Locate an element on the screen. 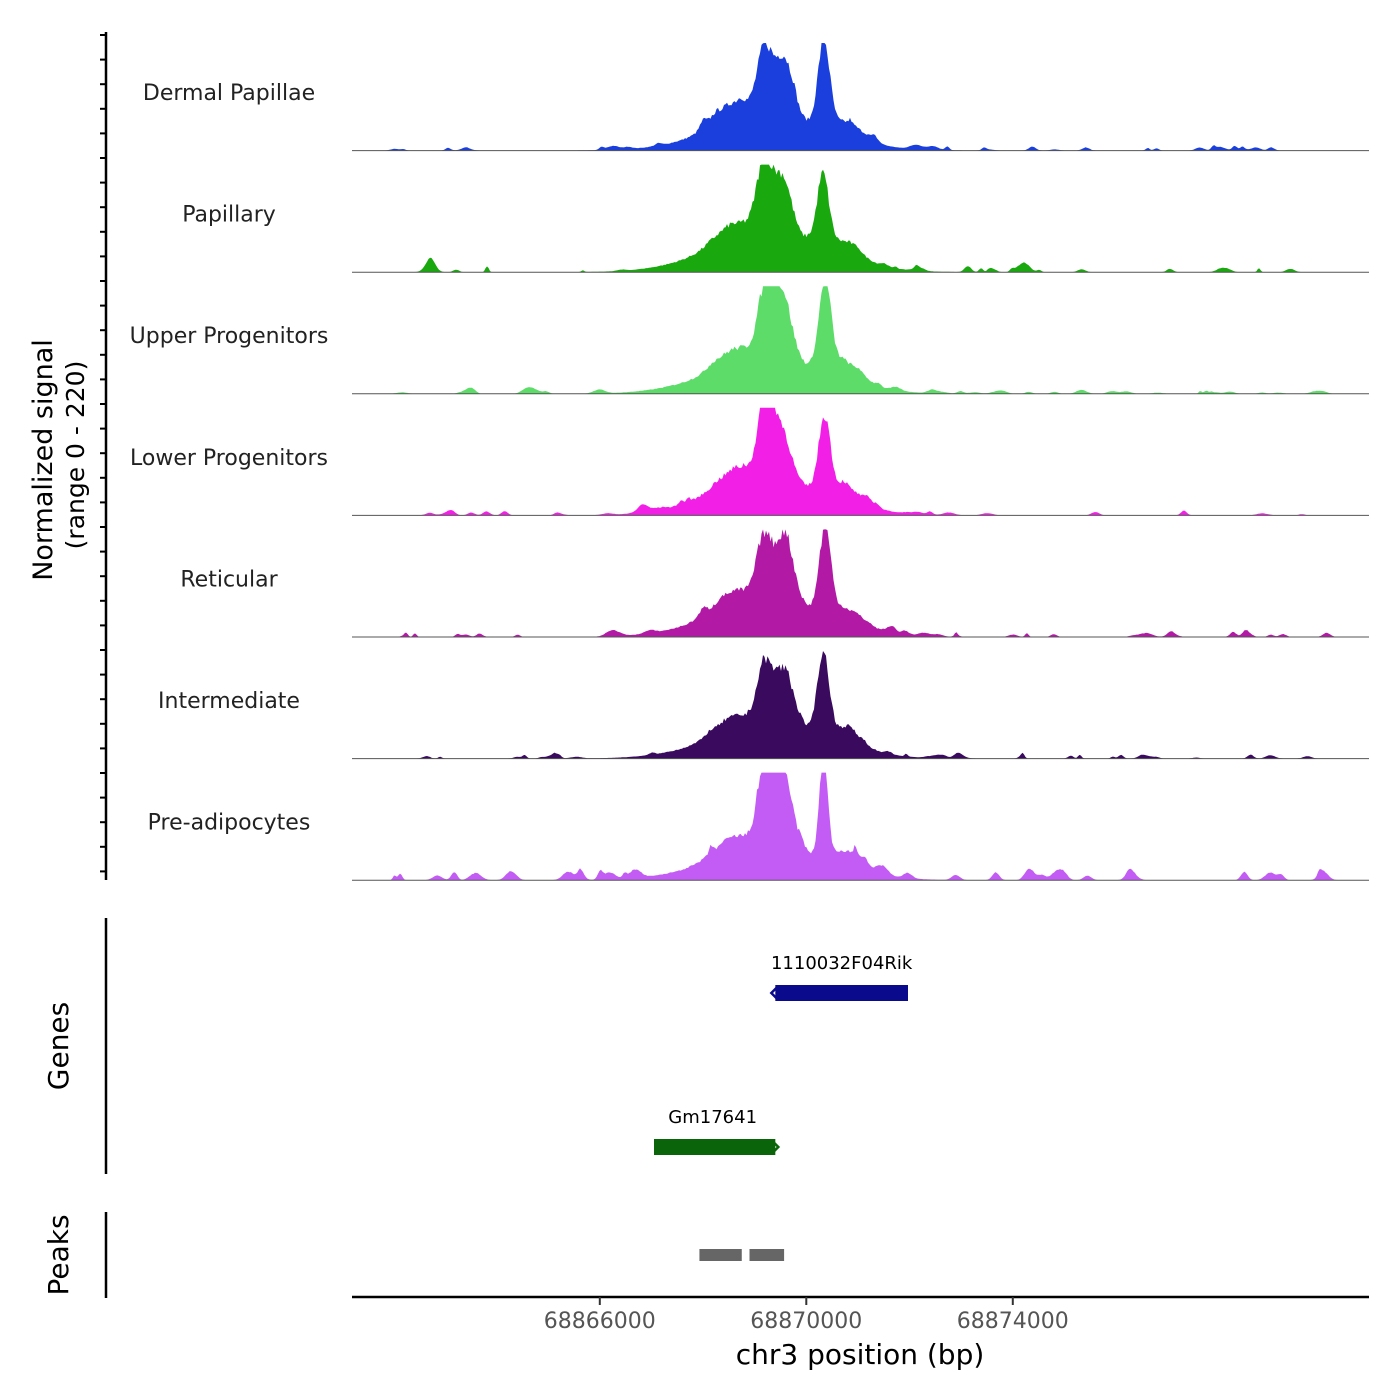 This screenshot has height=1400, width=1400. signal-axis-range: (range 0 - 220) is located at coordinates (75, 455).